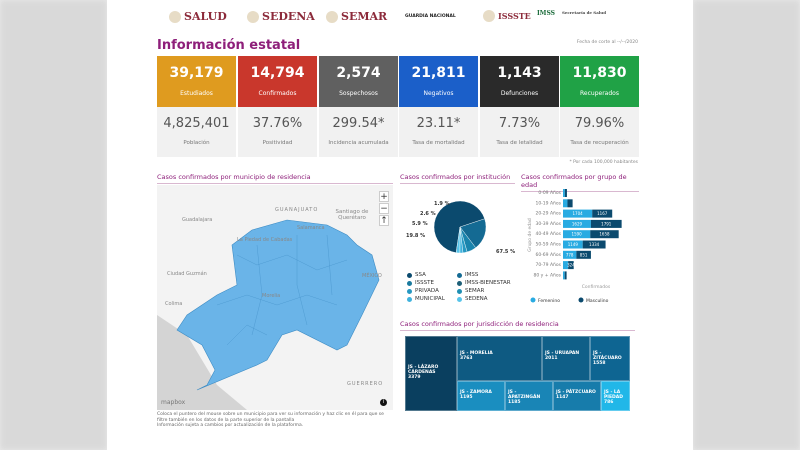  What do you see at coordinates (365, 384) in the screenshot?
I see `map-label: GUERRERO` at bounding box center [365, 384].